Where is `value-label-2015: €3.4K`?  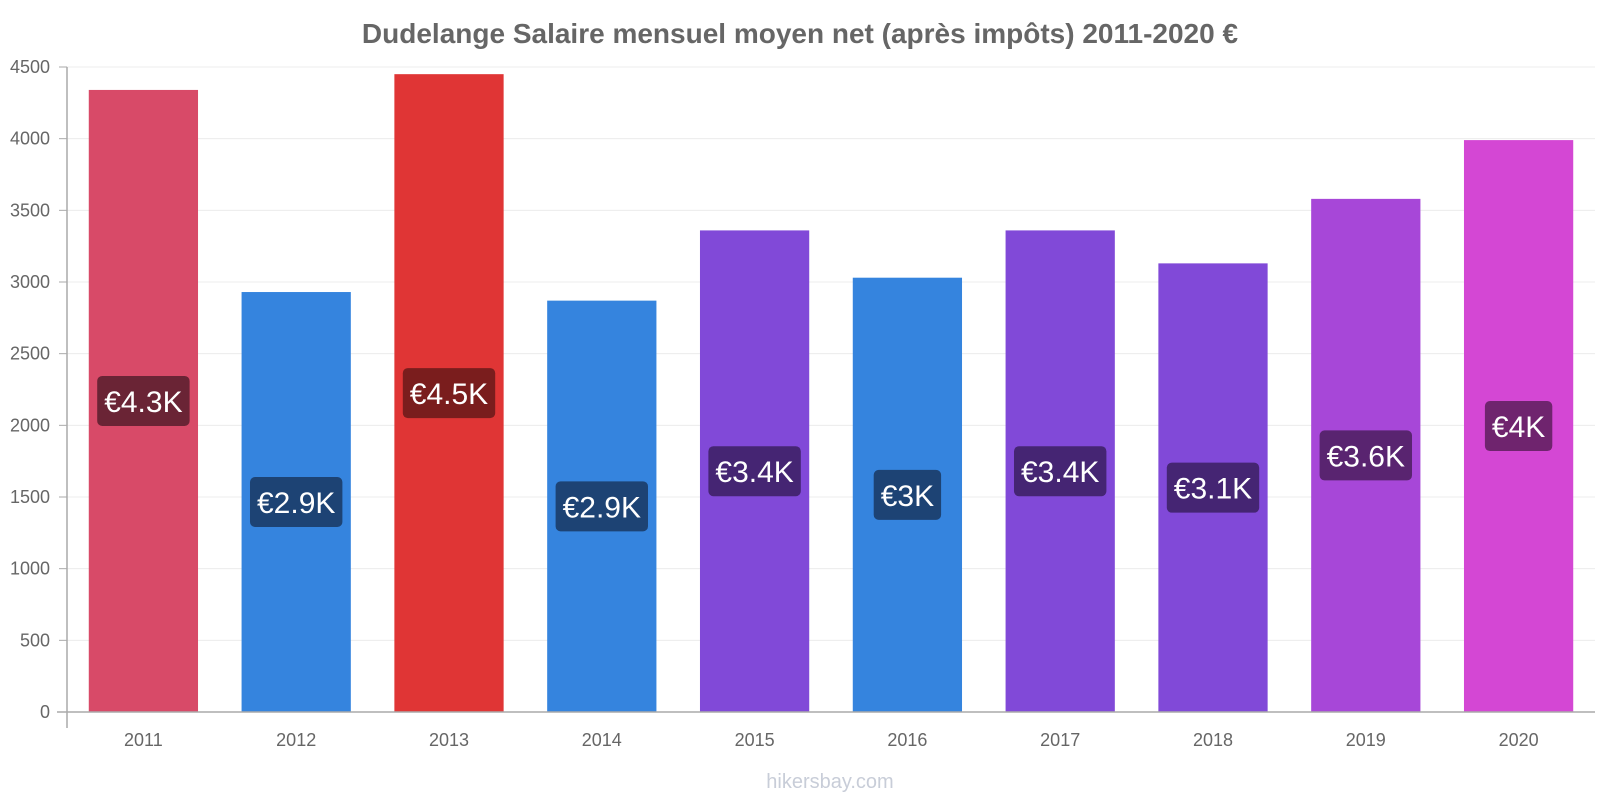 value-label-2015: €3.4K is located at coordinates (754, 471).